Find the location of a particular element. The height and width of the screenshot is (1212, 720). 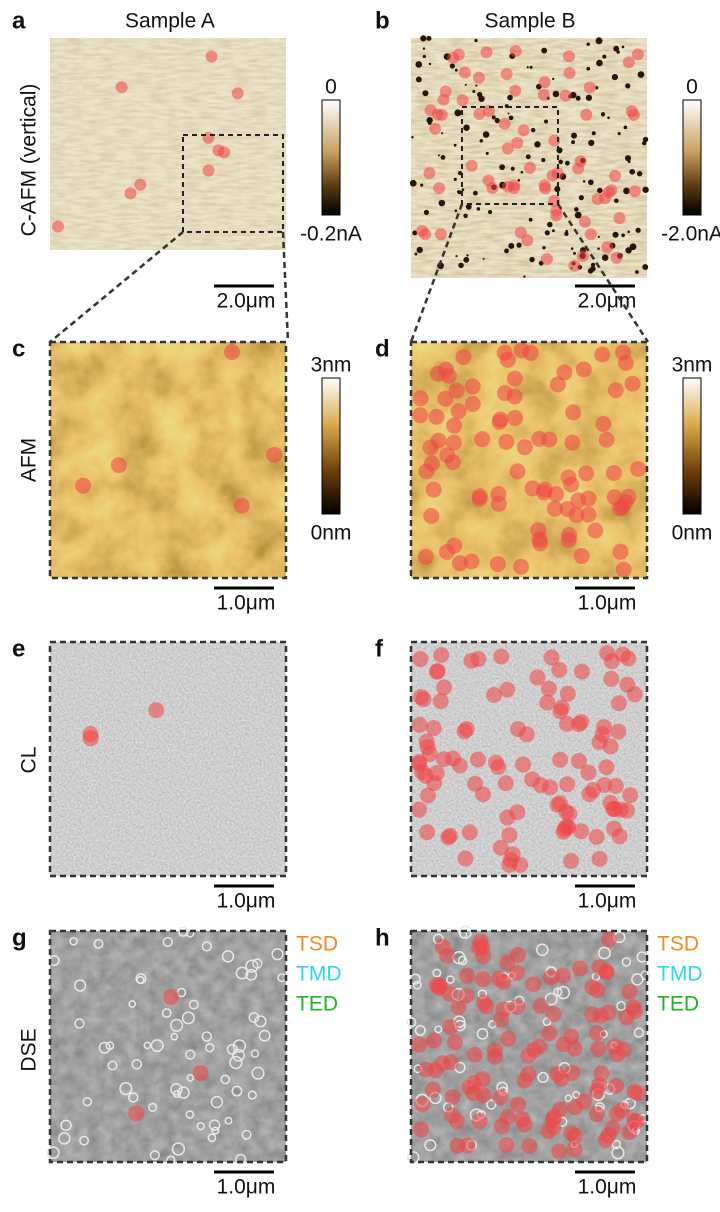

scale-bar-label: 1.0μm is located at coordinates (246, 901).